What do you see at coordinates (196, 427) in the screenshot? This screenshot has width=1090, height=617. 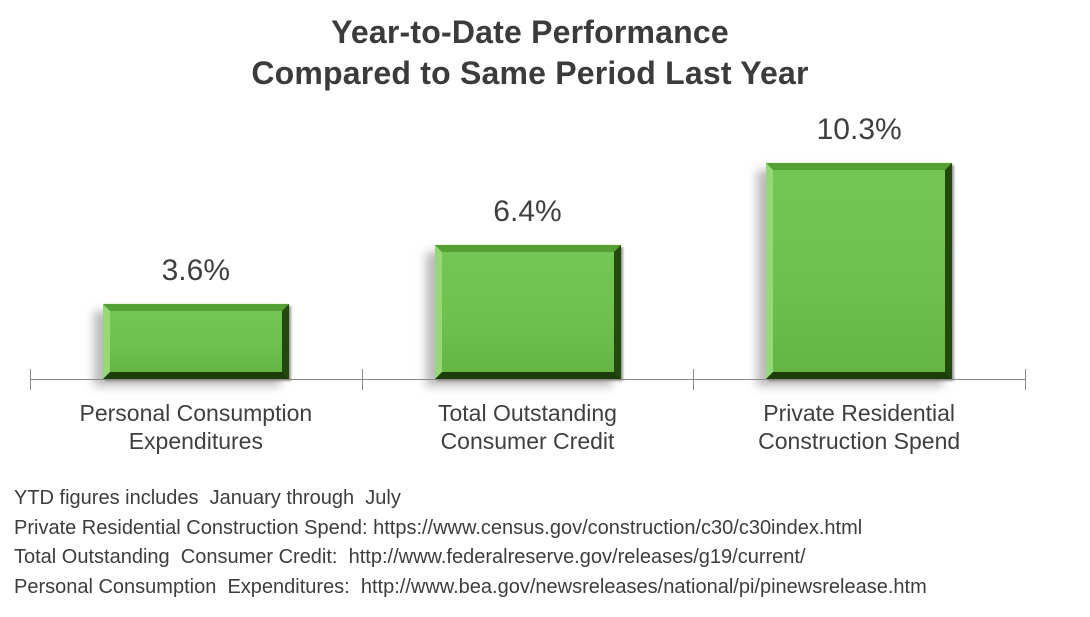 I see `category-label-personal-consumption-expenditures: Personal Consumption Expenditures` at bounding box center [196, 427].